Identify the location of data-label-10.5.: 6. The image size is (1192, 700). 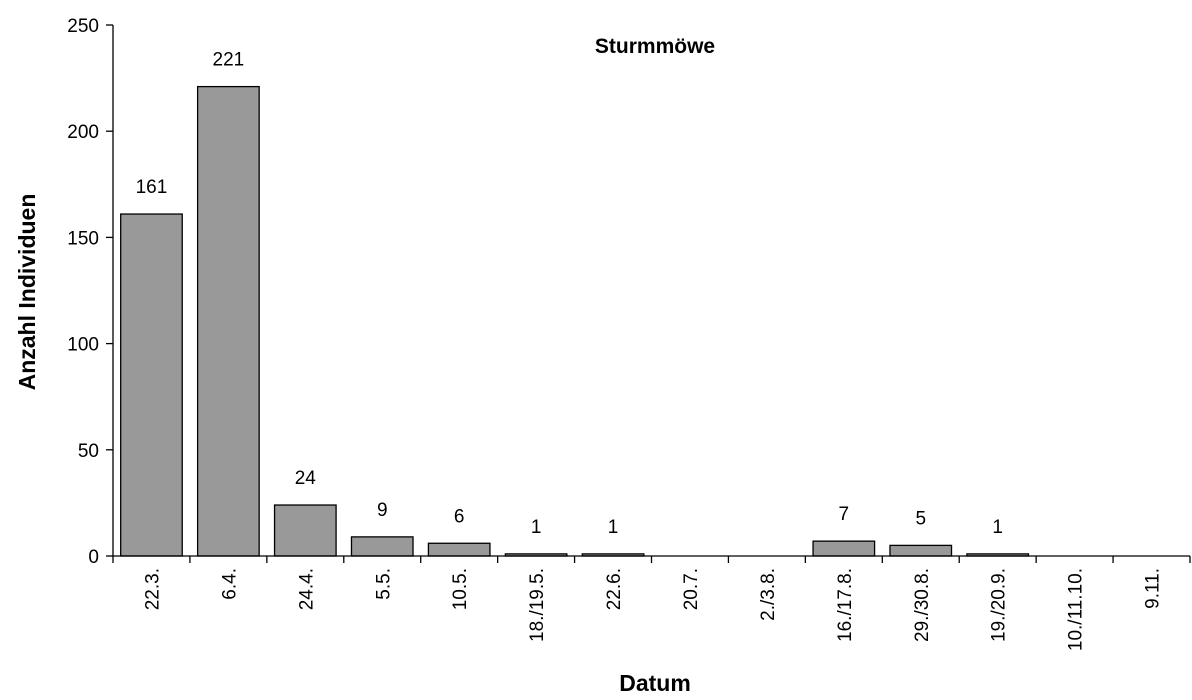
(459, 516).